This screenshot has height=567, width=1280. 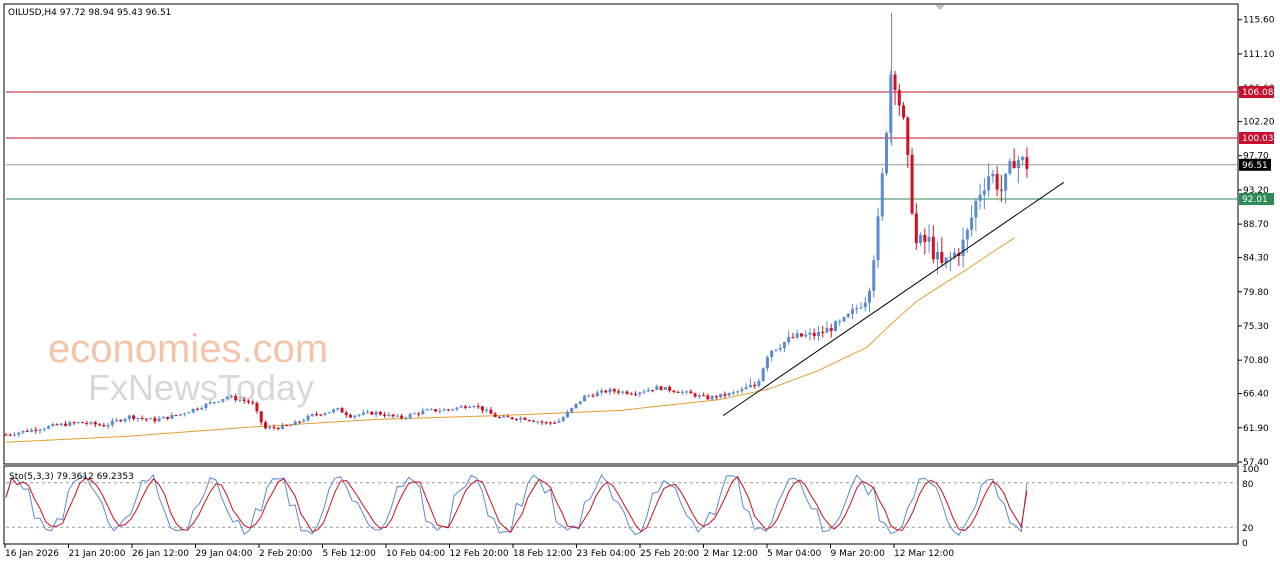 I want to click on x-tick-label: 5 Mar 04:00, so click(x=794, y=554).